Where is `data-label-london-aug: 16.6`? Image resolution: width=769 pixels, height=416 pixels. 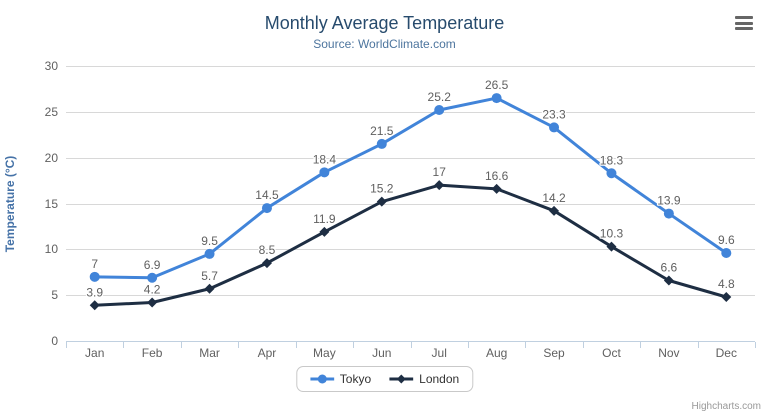
data-label-london-aug: 16.6 is located at coordinates (497, 176).